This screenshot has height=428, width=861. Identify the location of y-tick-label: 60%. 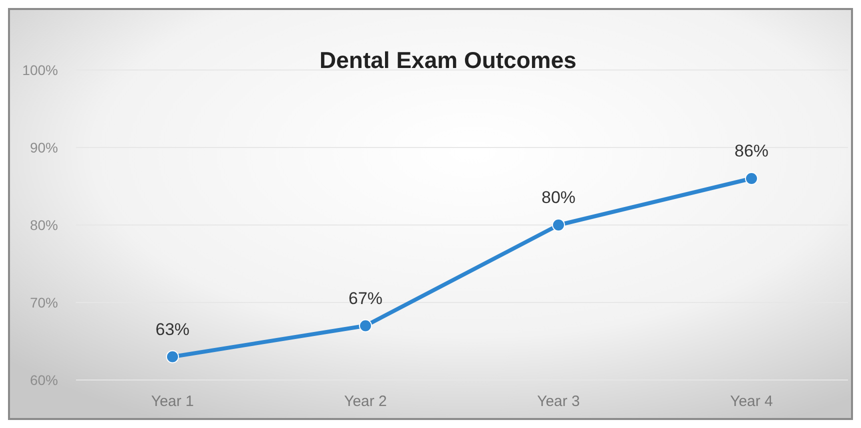
(44, 380).